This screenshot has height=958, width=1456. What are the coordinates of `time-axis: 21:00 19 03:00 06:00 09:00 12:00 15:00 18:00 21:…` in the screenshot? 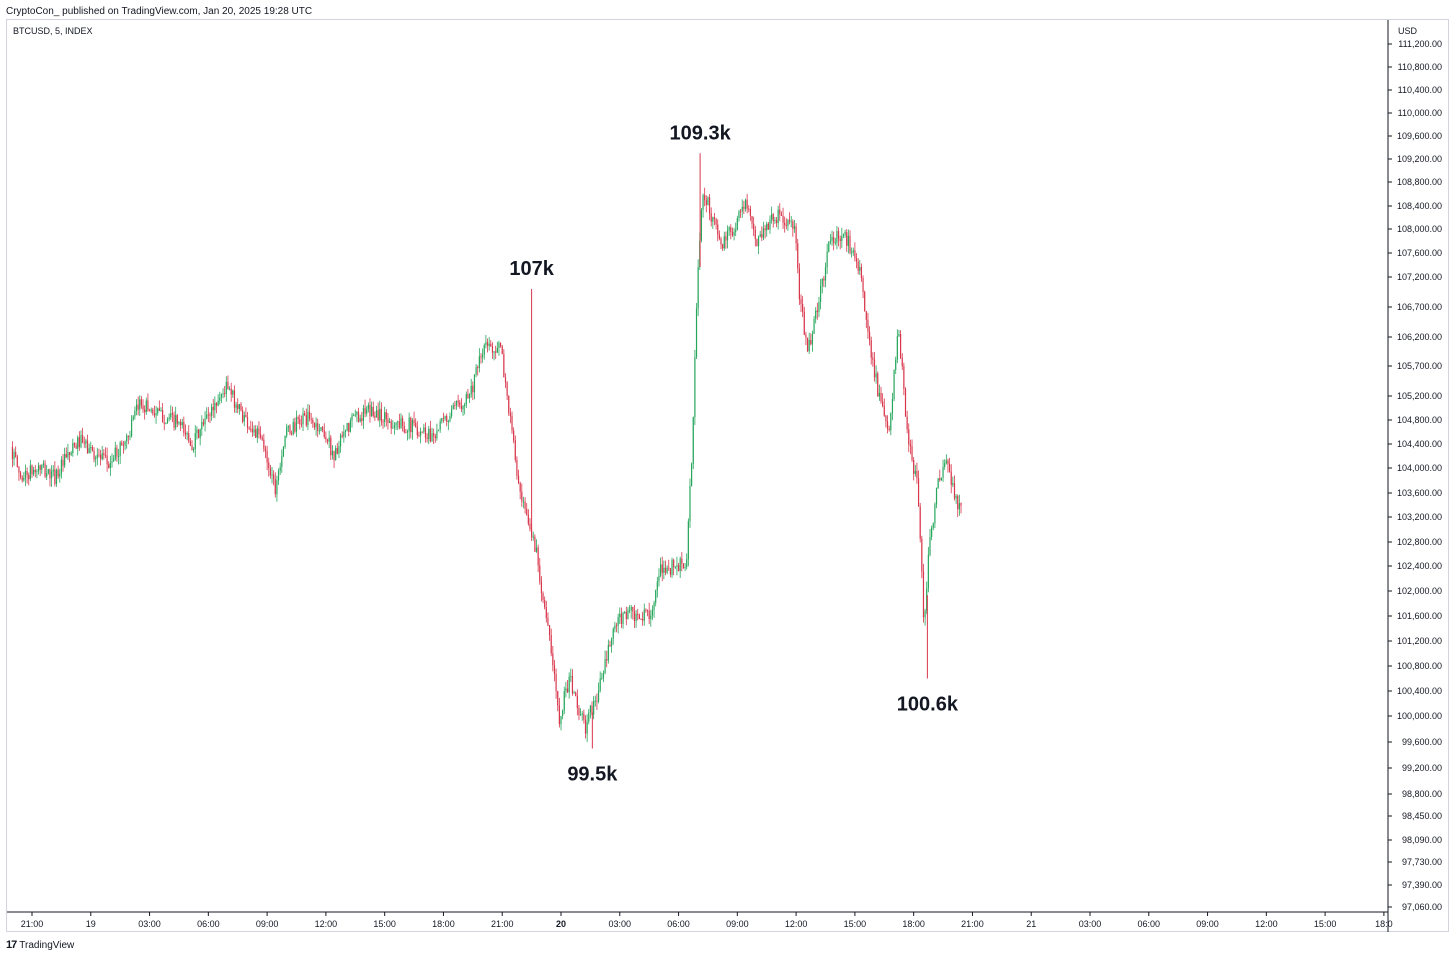 It's located at (700, 920).